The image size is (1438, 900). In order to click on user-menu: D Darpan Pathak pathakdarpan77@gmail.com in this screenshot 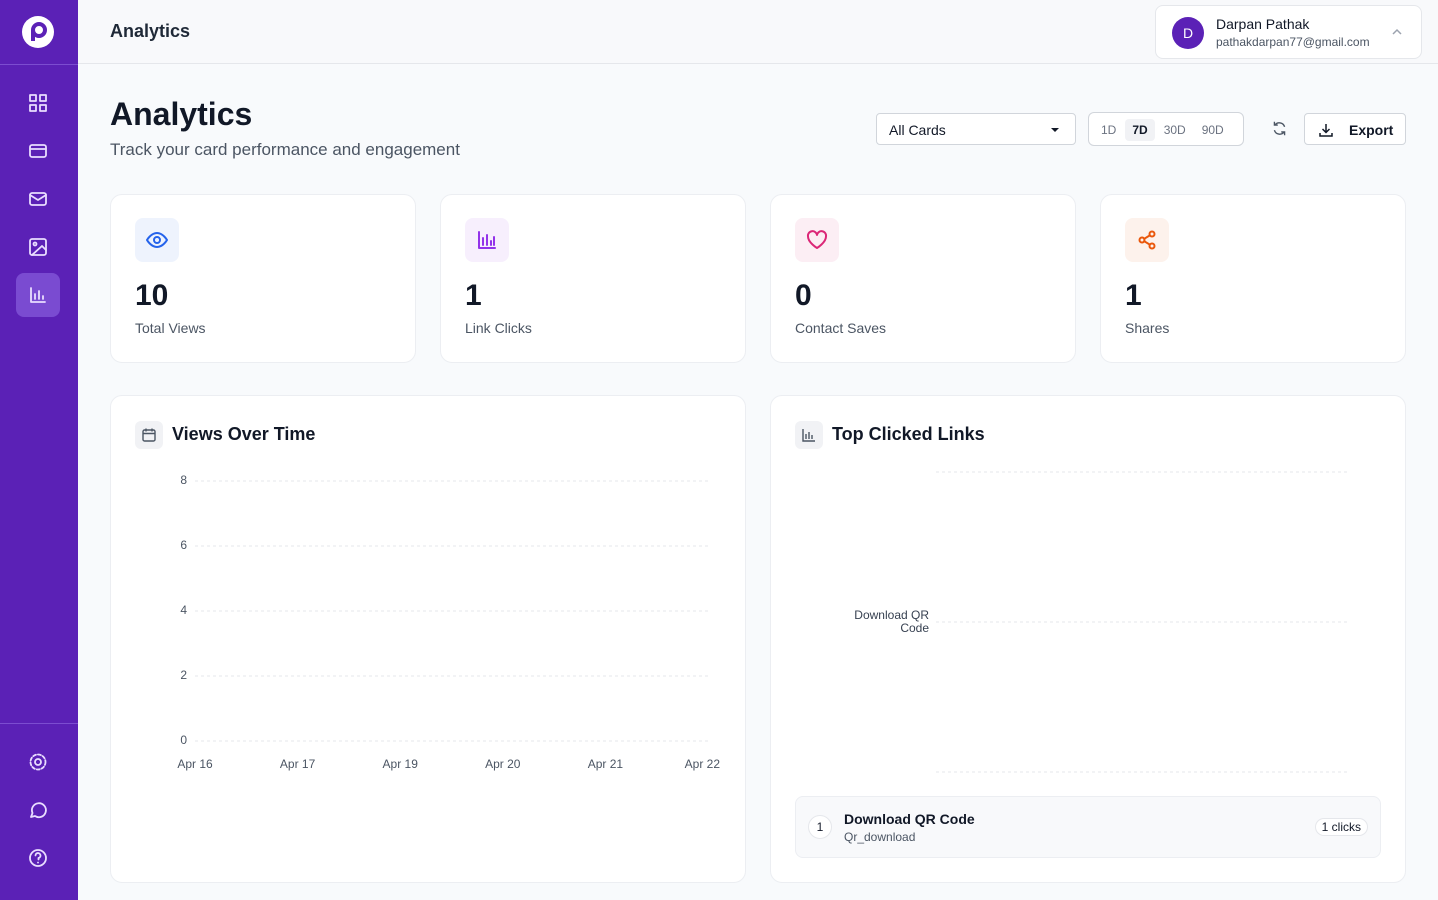, I will do `click(1288, 32)`.